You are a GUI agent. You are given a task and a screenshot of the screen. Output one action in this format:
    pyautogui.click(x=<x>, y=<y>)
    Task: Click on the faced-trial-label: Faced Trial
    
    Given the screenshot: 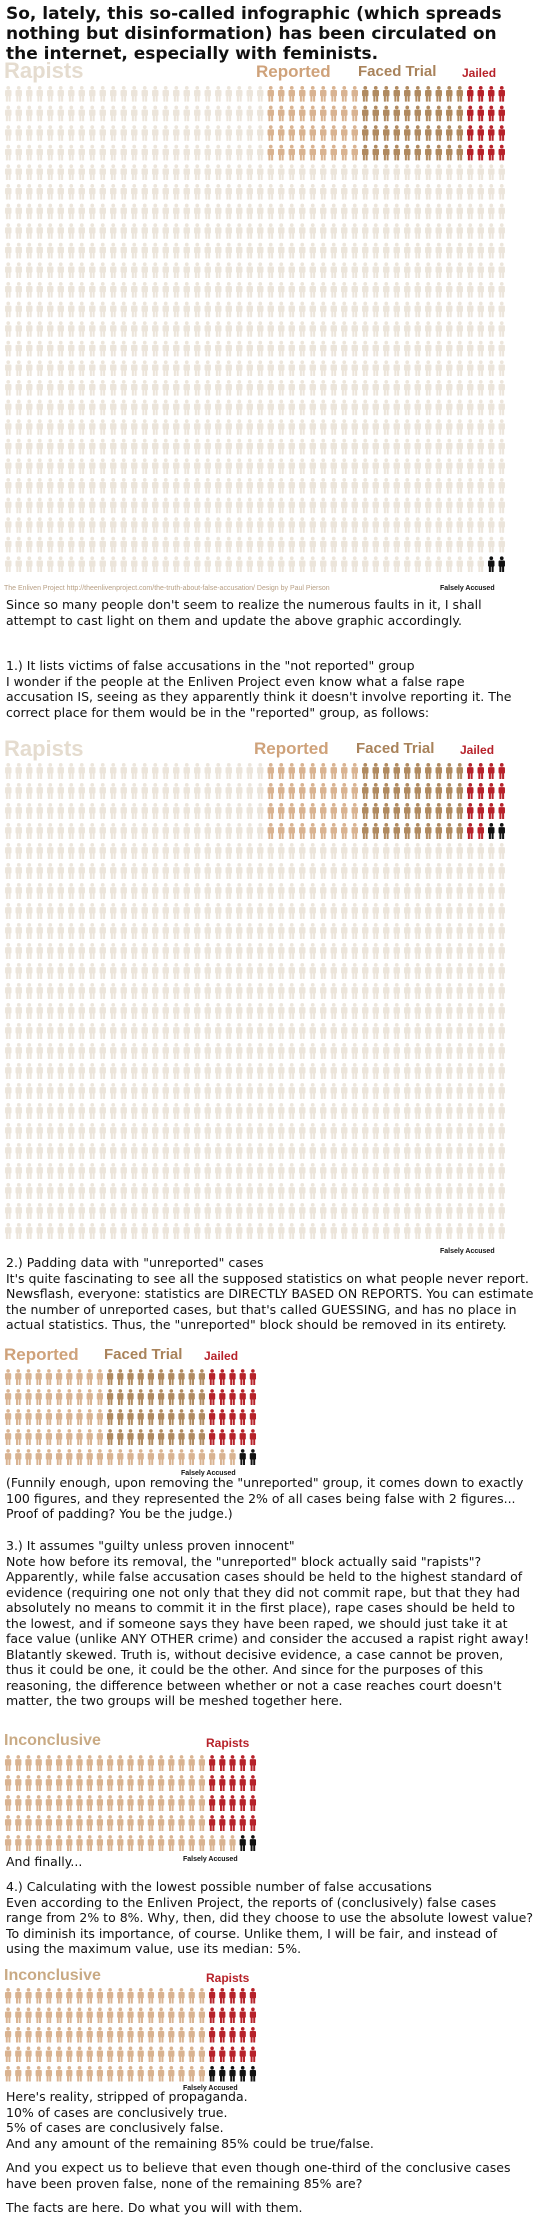 What is the action you would take?
    pyautogui.click(x=395, y=748)
    